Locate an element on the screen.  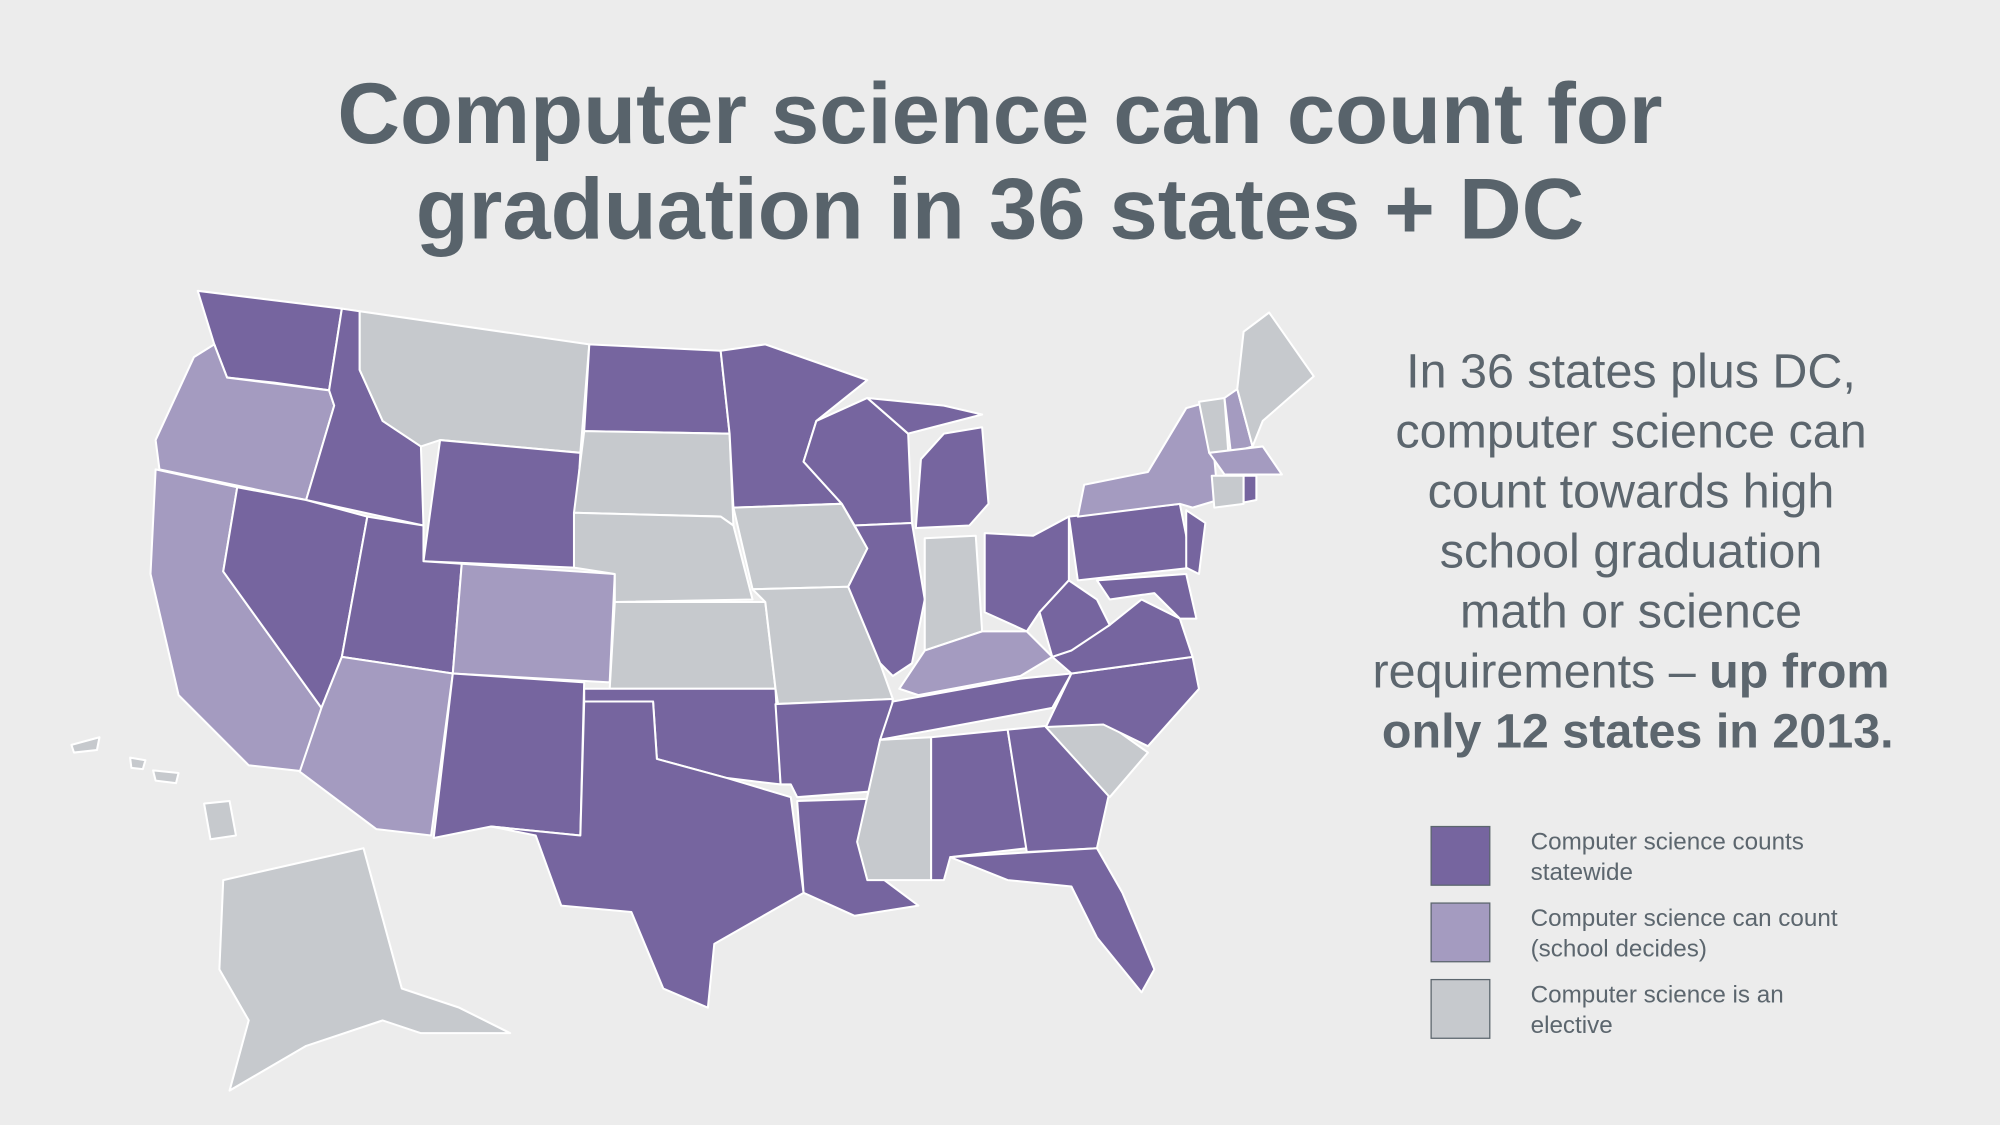
description-line: requirements – up from is located at coordinates (1631, 672).